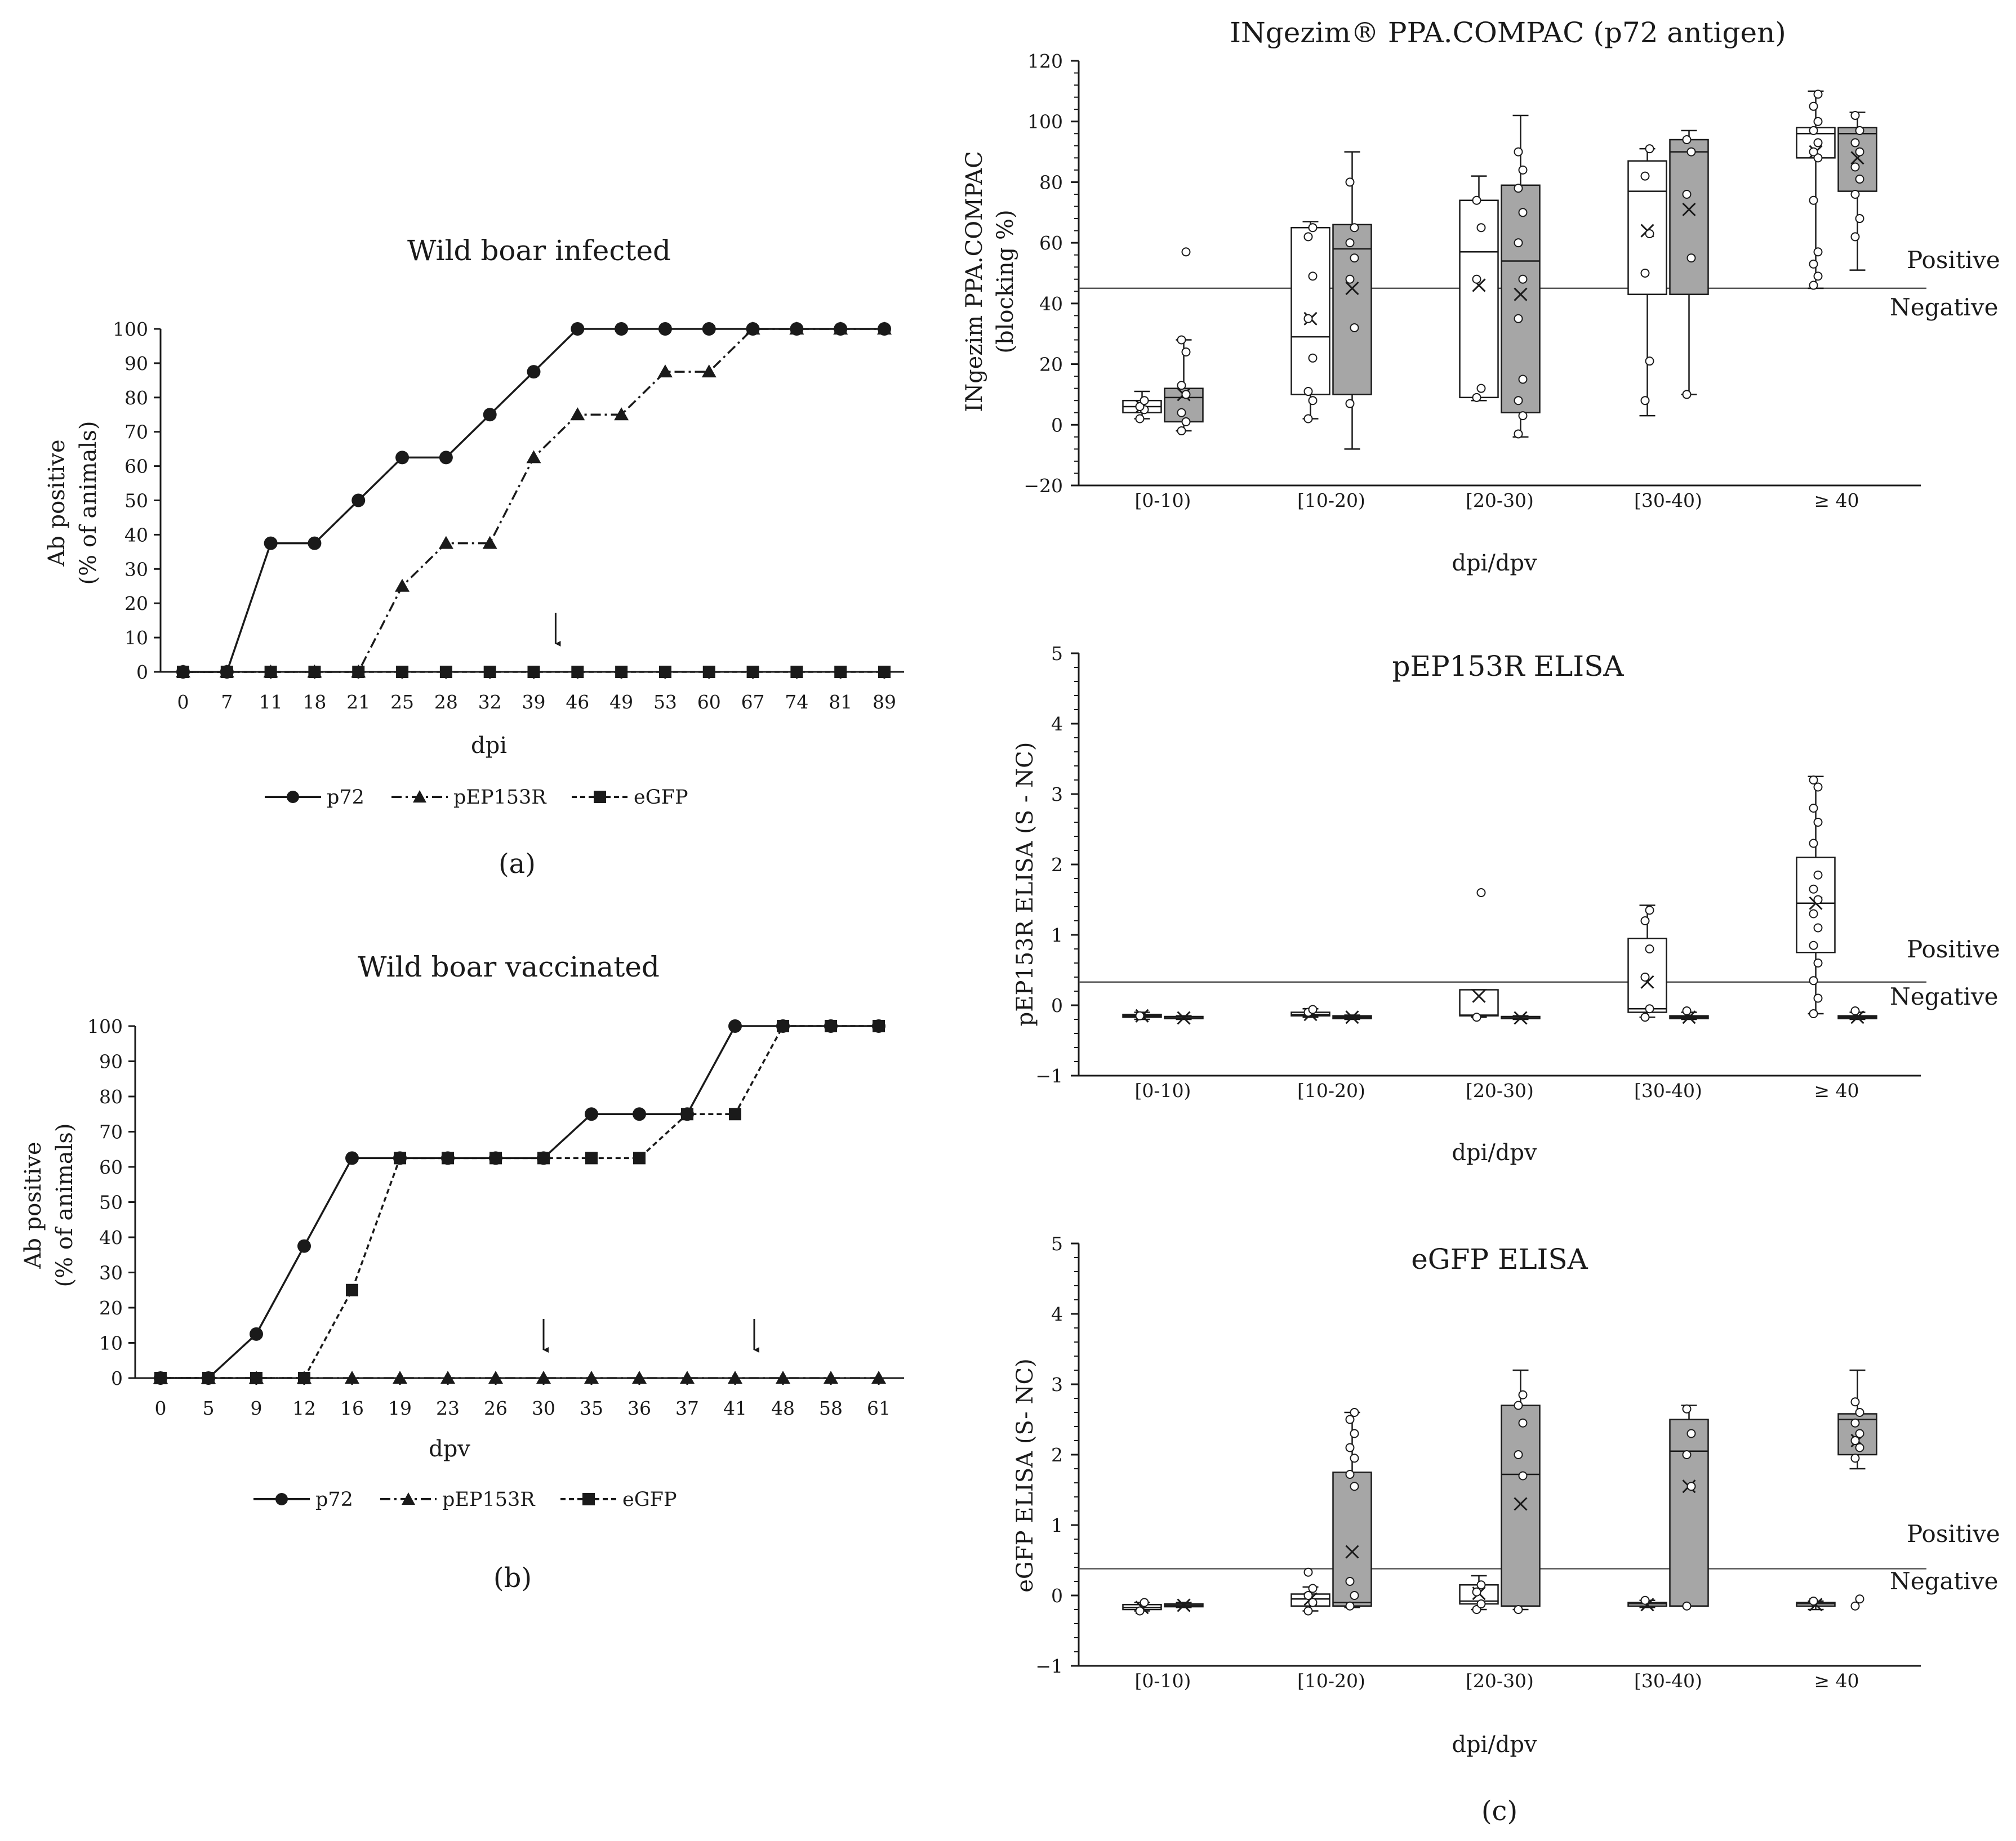 This screenshot has width=2016, height=1841. What do you see at coordinates (1051, 243) in the screenshot?
I see `y-tick-label-c1: 60` at bounding box center [1051, 243].